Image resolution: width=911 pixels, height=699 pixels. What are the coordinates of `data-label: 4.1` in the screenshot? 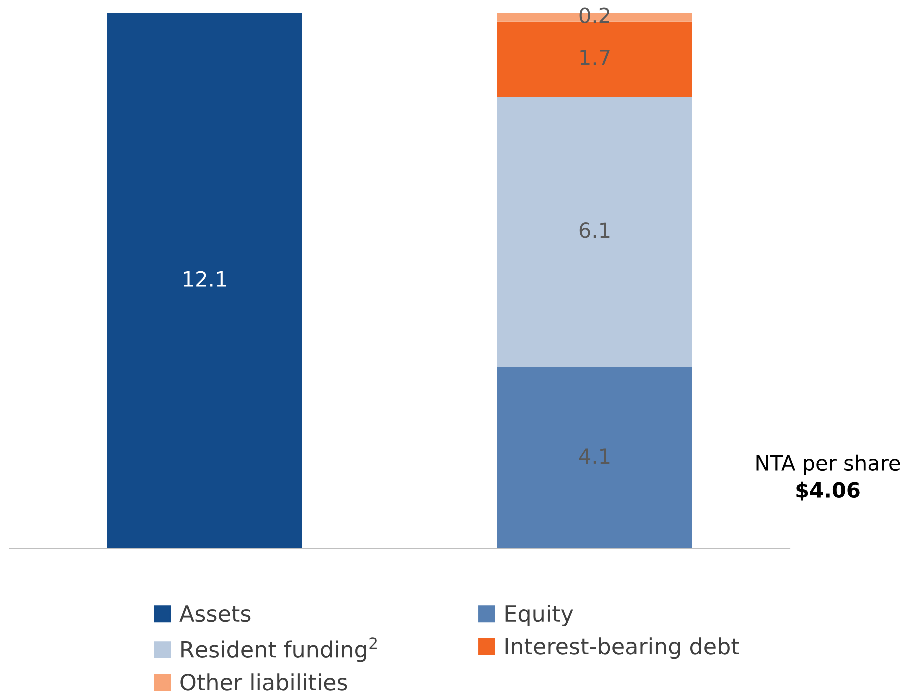 It's located at (594, 456).